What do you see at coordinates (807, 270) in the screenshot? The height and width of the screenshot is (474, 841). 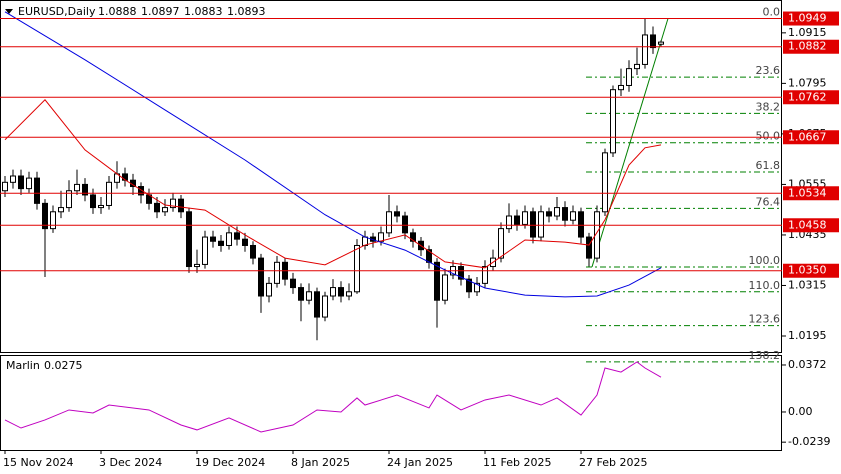 I see `level-label: 1.0350` at bounding box center [807, 270].